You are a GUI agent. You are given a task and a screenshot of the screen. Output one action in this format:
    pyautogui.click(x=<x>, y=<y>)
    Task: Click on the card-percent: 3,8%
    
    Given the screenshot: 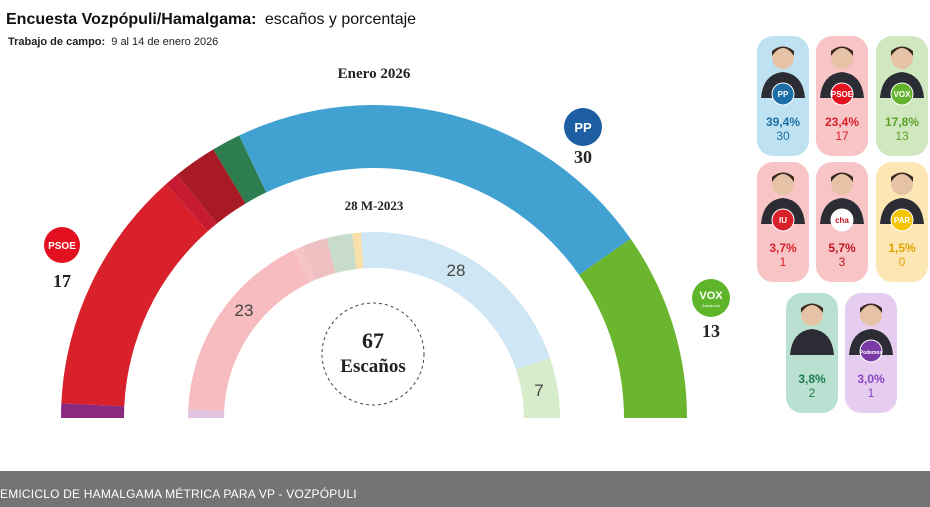 What is the action you would take?
    pyautogui.click(x=812, y=379)
    